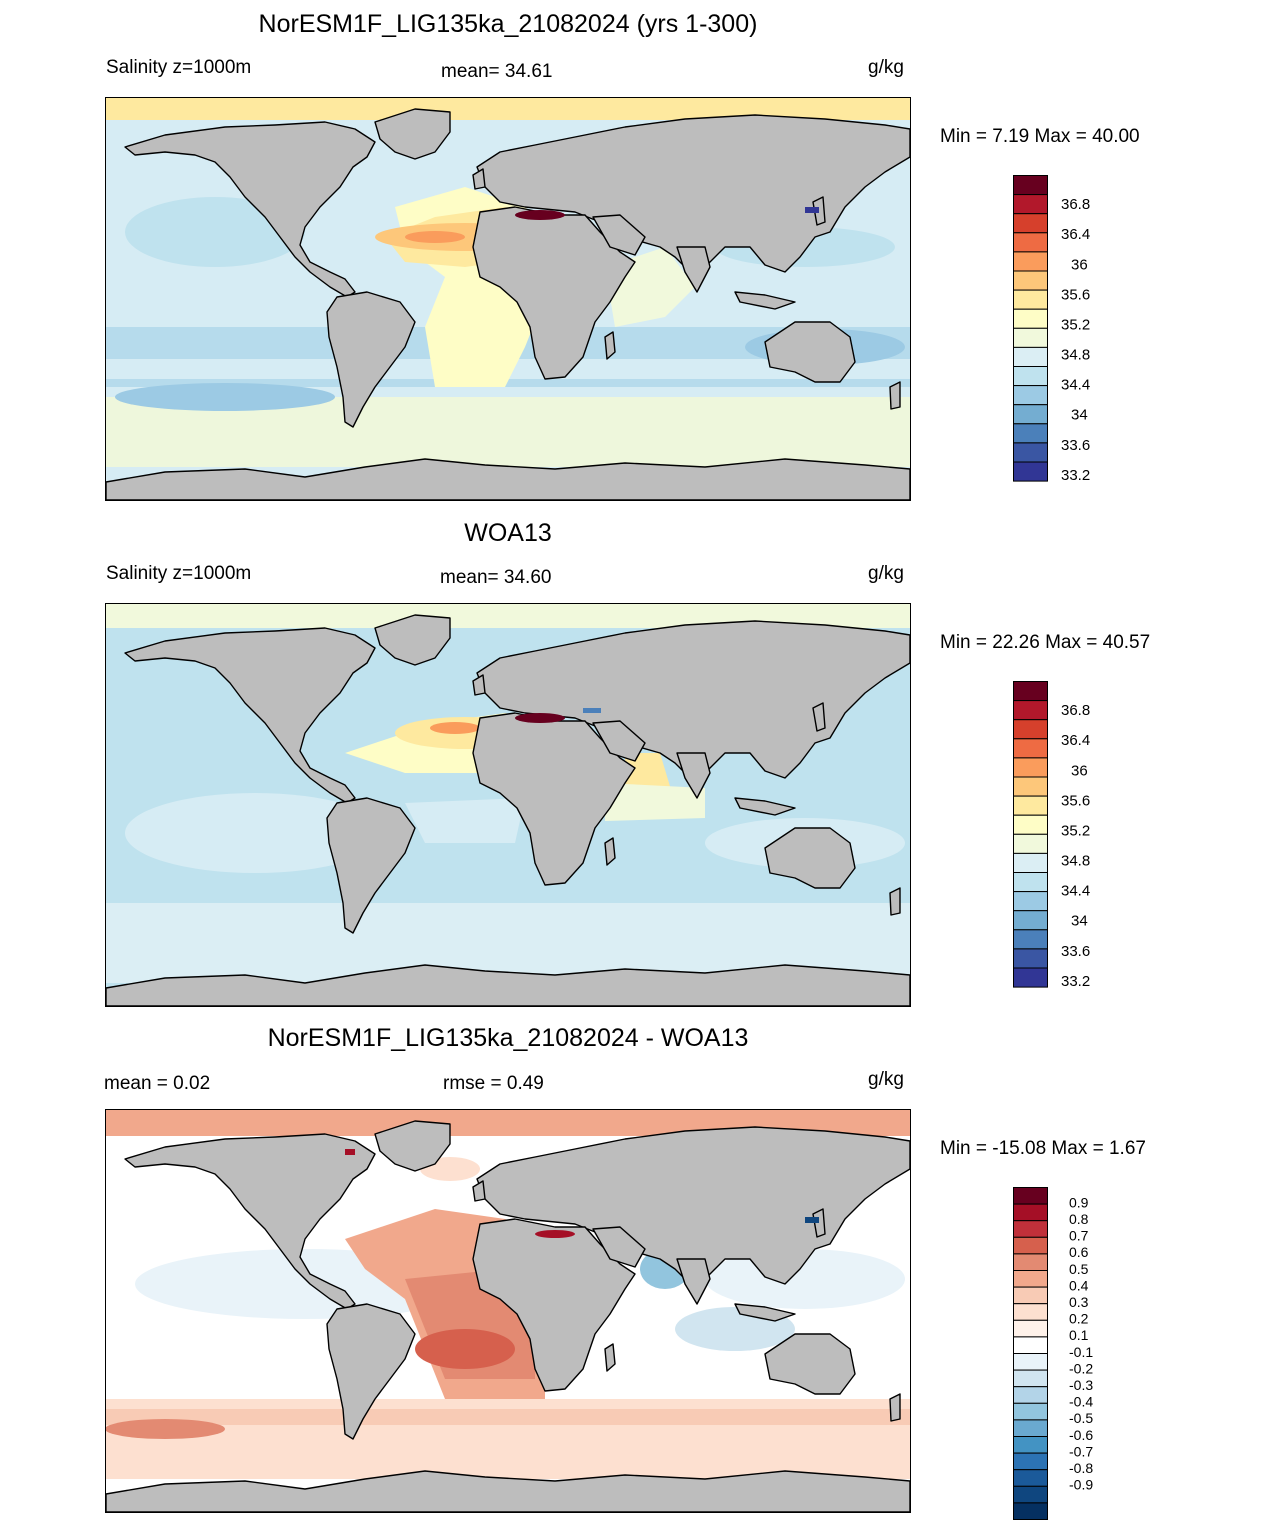  What do you see at coordinates (1079, 1236) in the screenshot?
I see `colorbar-3-tick-label: 0.7` at bounding box center [1079, 1236].